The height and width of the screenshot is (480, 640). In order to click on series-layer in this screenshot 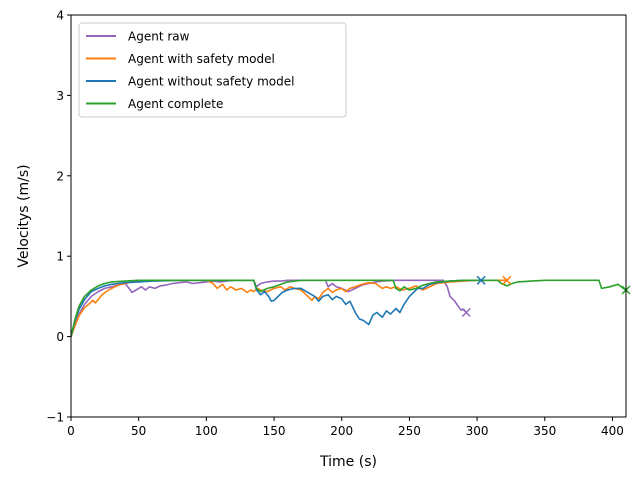, I will do `click(348, 308)`.